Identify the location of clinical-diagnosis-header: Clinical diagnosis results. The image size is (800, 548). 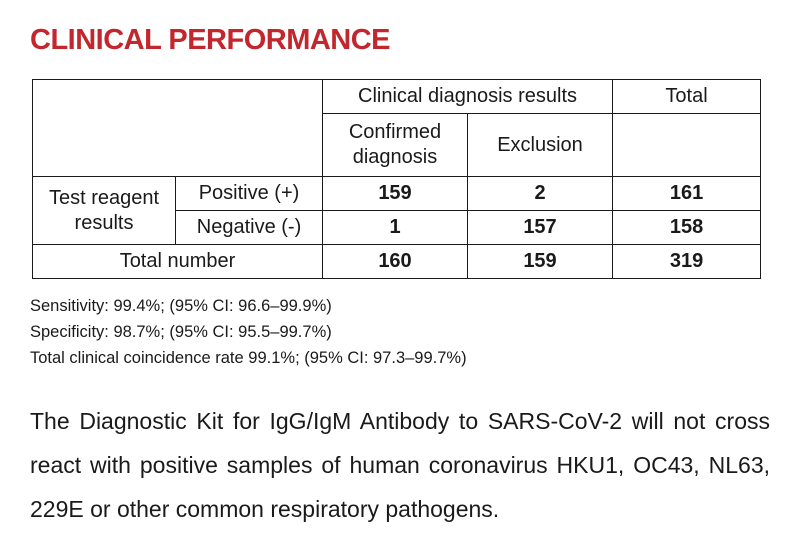
(467, 96).